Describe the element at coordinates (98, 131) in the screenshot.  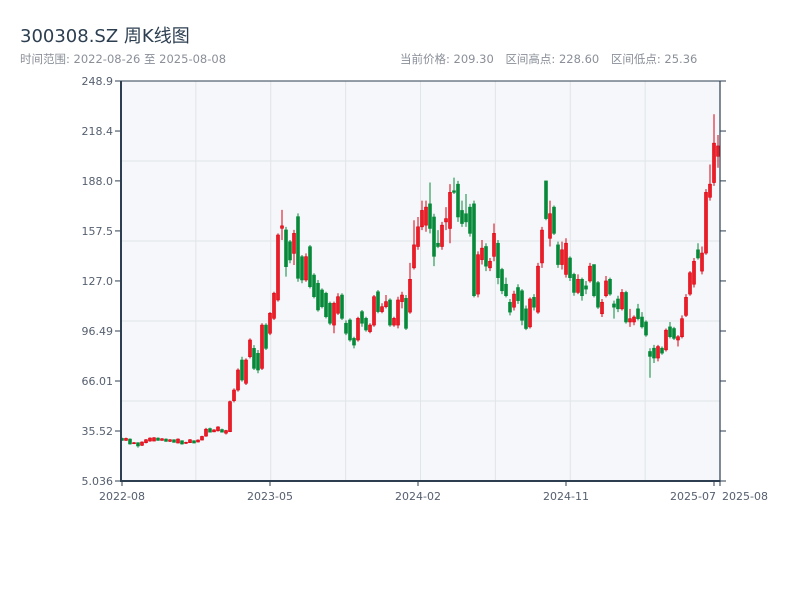
I see `y-tick-label: 218.4` at that location.